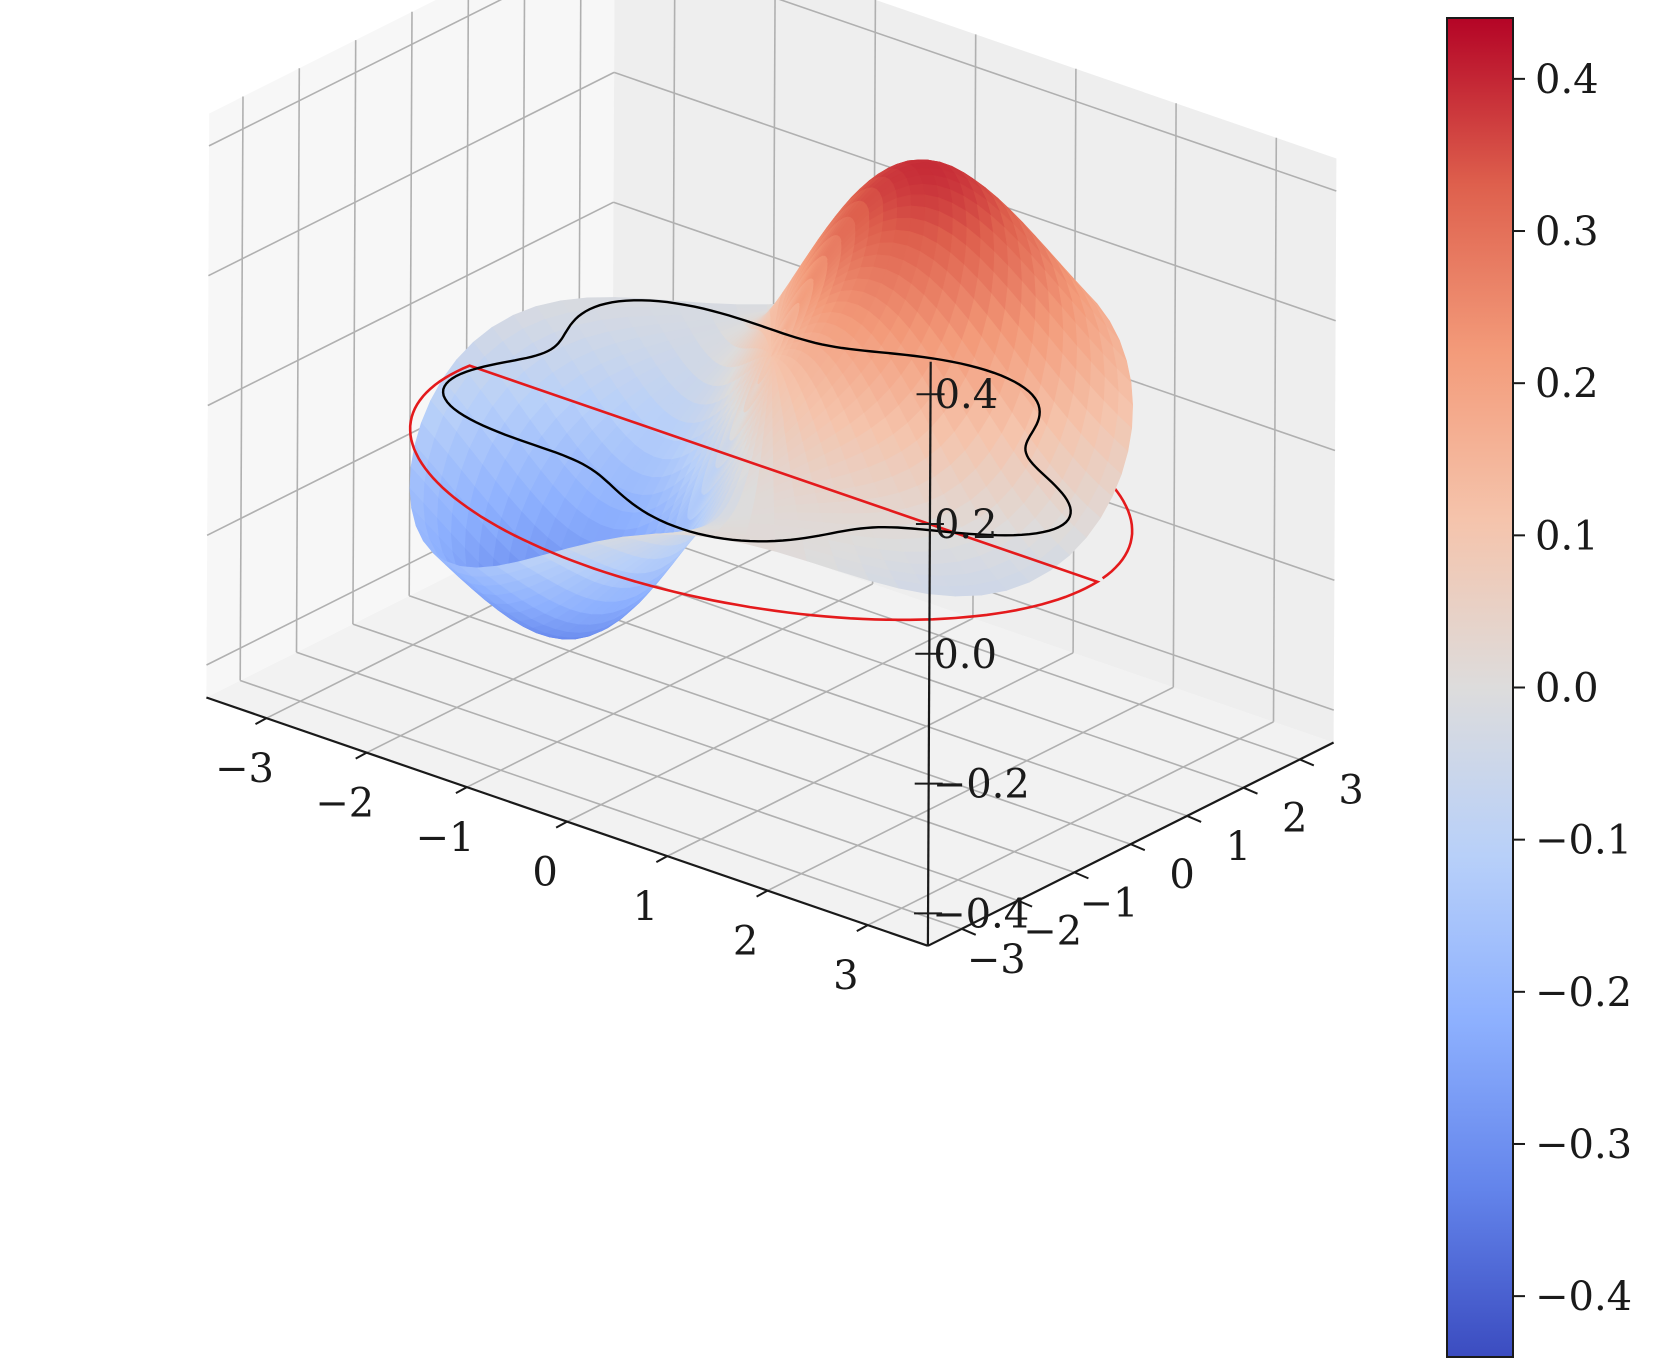  I want to click on colorbar: −0.4 −0.3 −0.2 −0.1 0.0 0.1 0.2 0.3 0.4, so click(1539, 687).